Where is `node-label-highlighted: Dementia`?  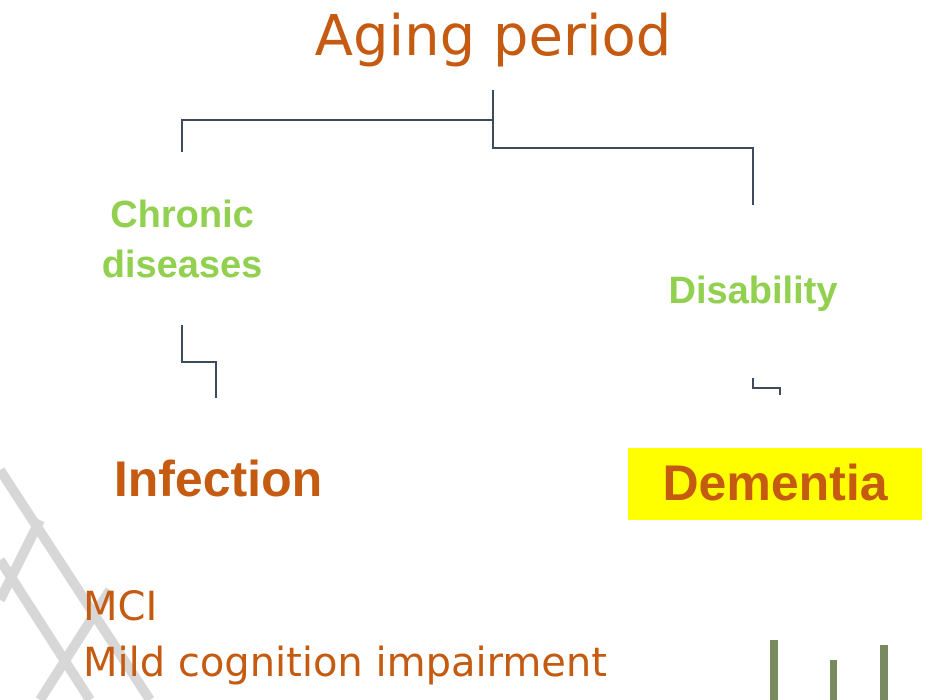 node-label-highlighted: Dementia is located at coordinates (775, 484).